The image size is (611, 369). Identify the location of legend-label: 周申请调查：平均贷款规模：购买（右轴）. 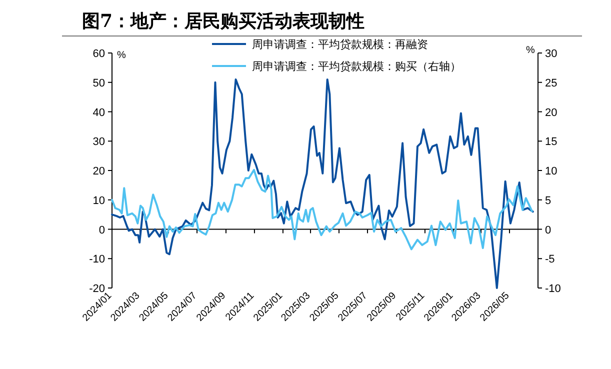
(356, 66).